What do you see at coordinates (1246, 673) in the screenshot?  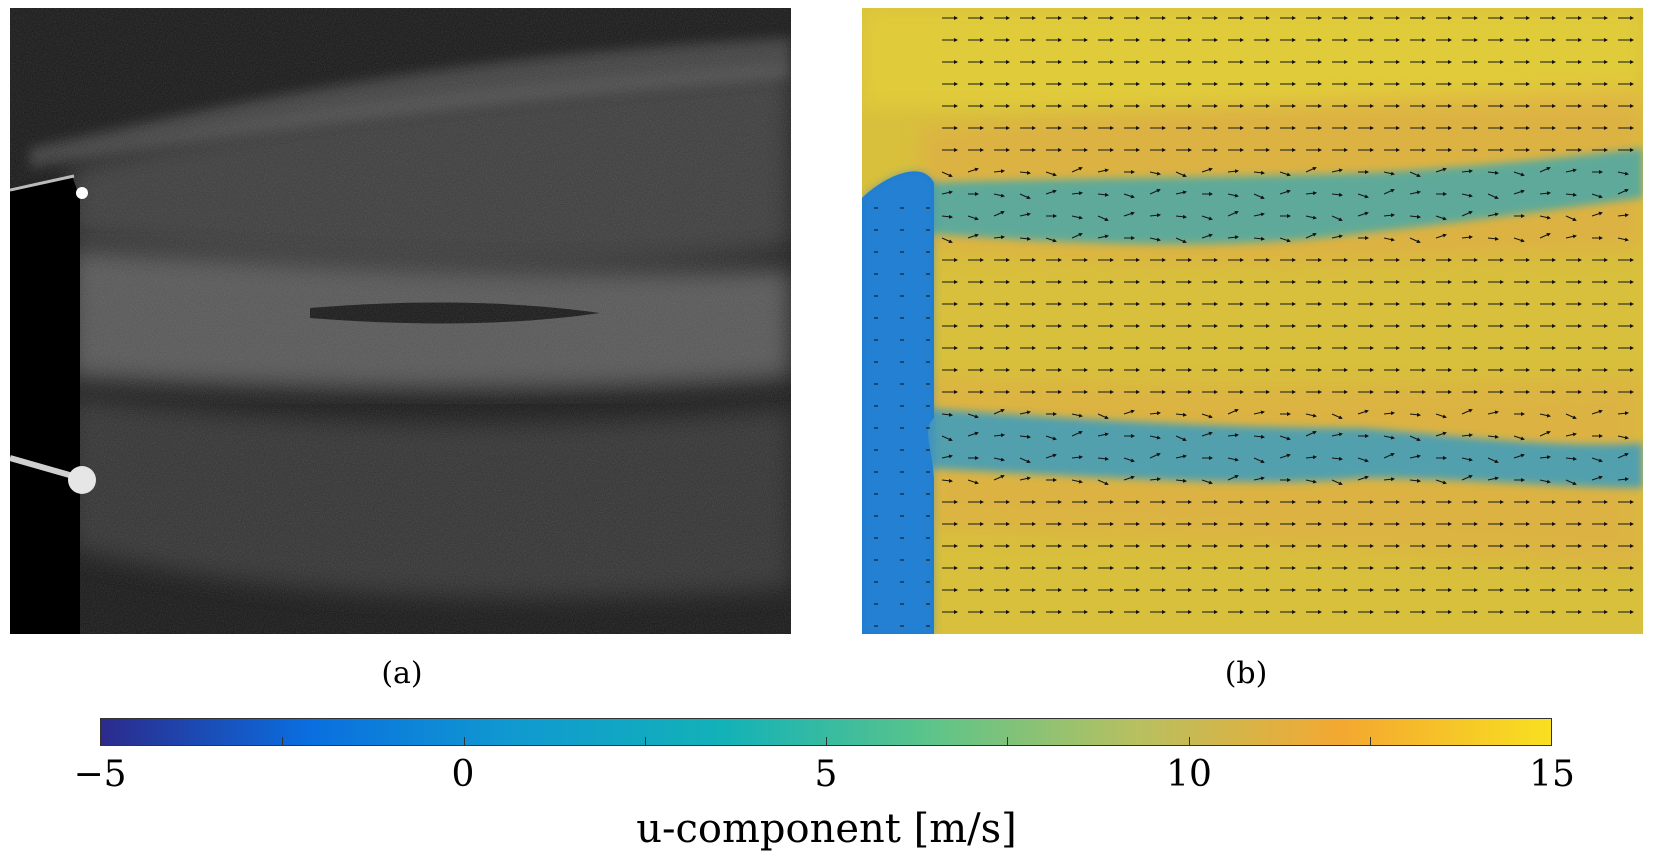 I see `panel-b-caption: (b)` at bounding box center [1246, 673].